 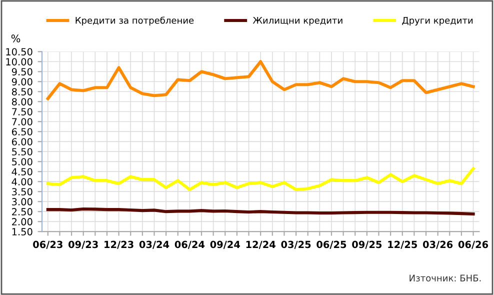 What do you see at coordinates (15, 38) in the screenshot?
I see `y-axis-title: %` at bounding box center [15, 38].